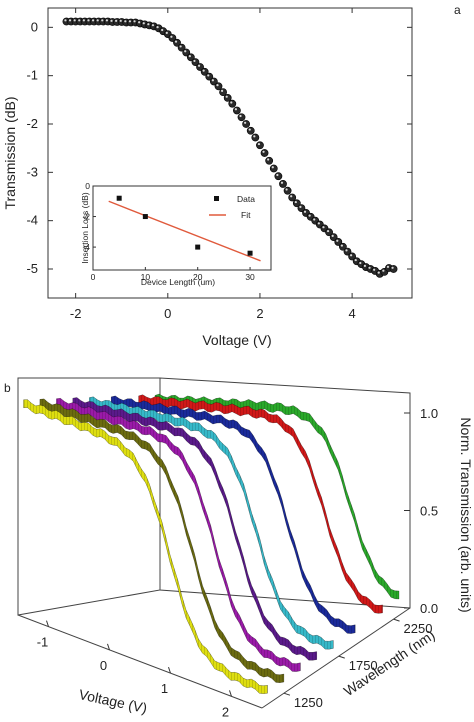 The height and width of the screenshot is (722, 474). What do you see at coordinates (32, 268) in the screenshot?
I see `y-tick-label: -5` at bounding box center [32, 268].